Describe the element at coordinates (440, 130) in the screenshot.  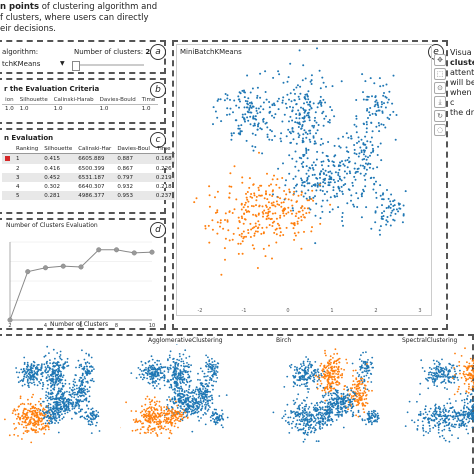
I see `hover-icon: ◌` at that location.